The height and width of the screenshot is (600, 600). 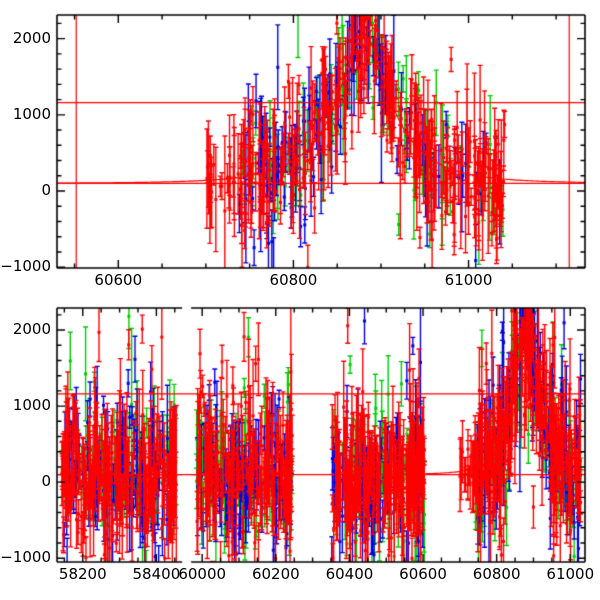 I want to click on x-tick-label-bottom: 61000, so click(x=570, y=574).